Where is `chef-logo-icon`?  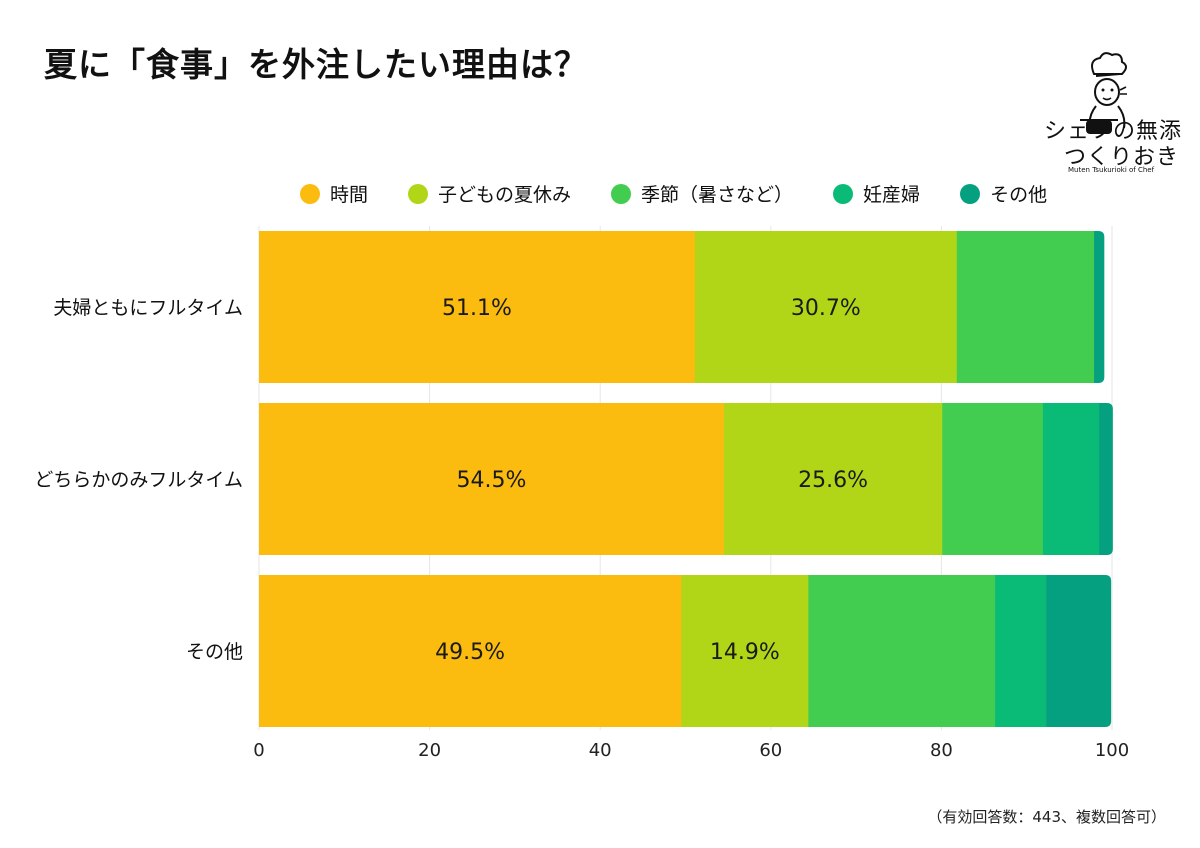 chef-logo-icon is located at coordinates (1103, 93).